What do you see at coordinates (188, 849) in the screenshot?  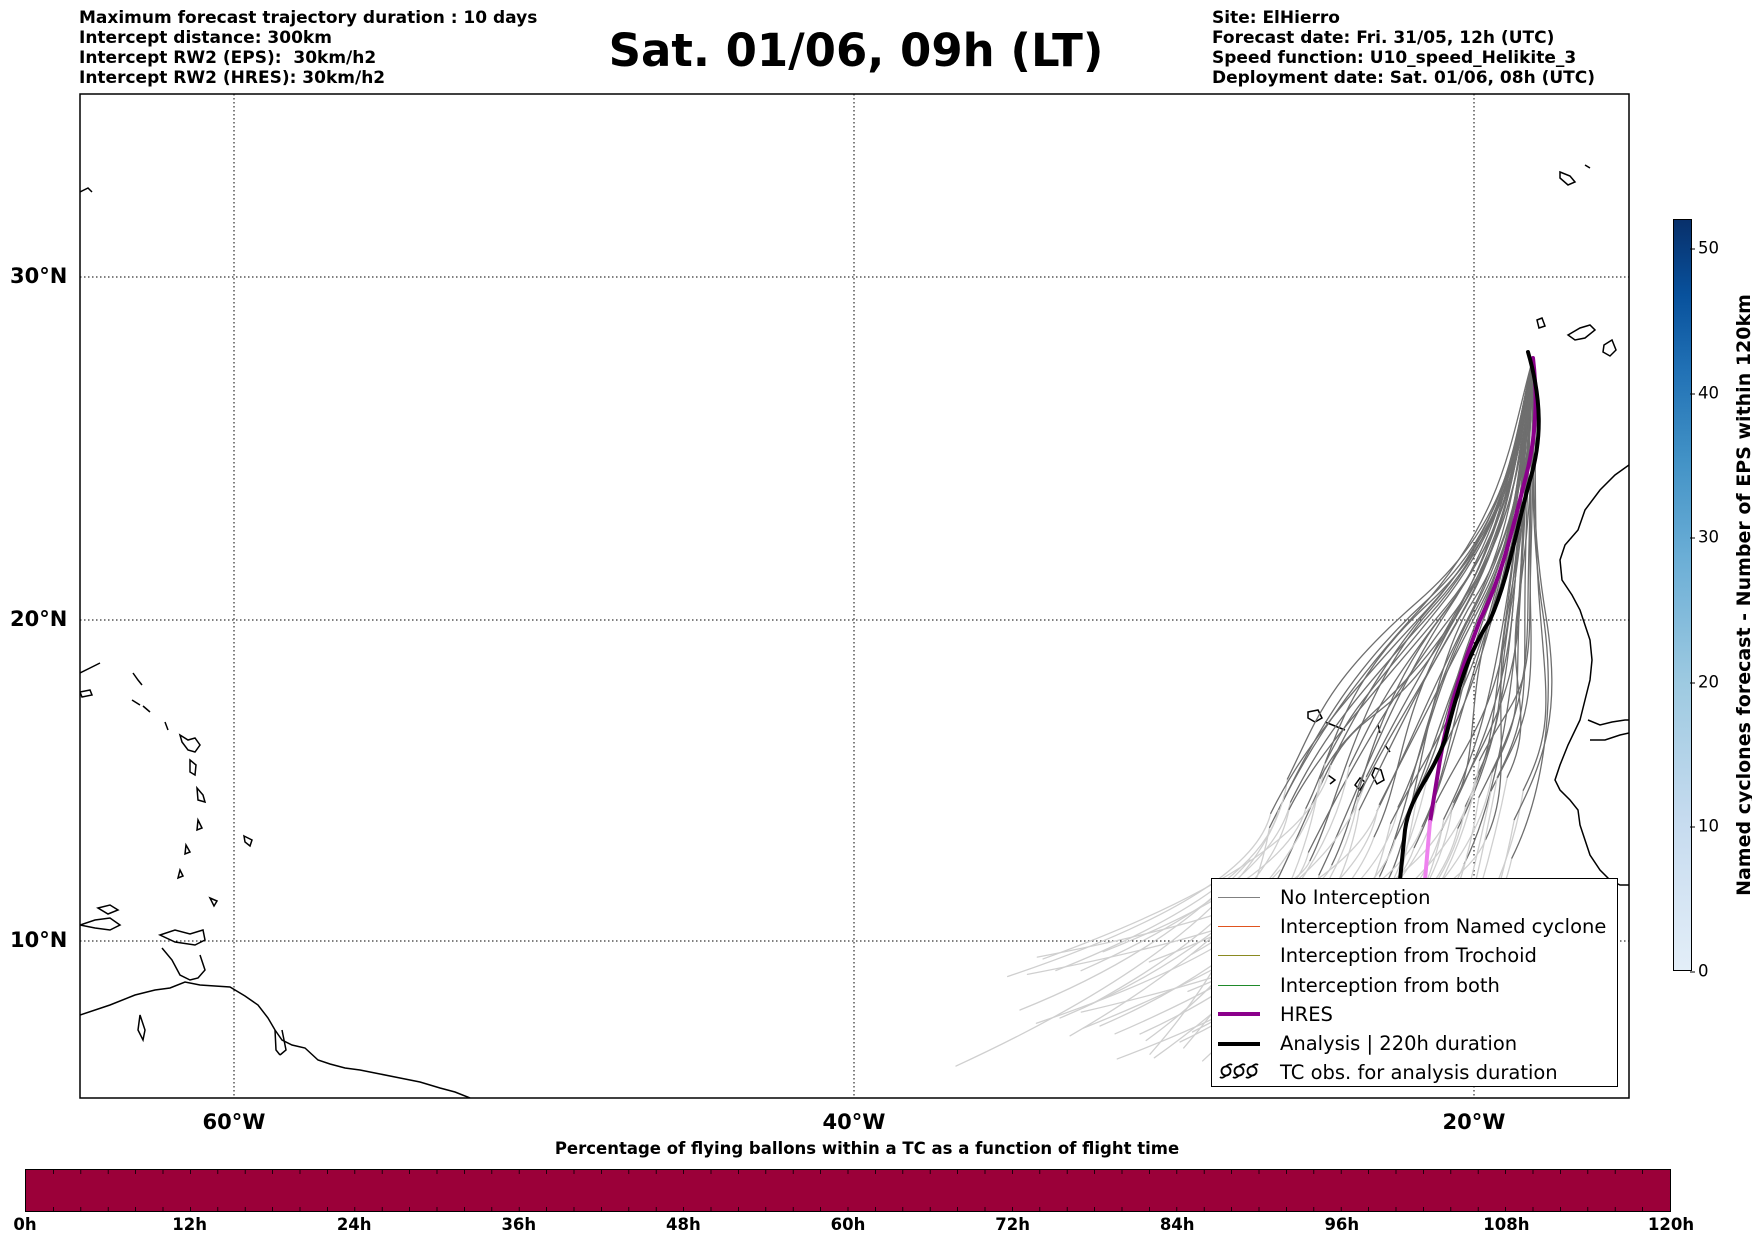 I see `coast-st-vincent` at bounding box center [188, 849].